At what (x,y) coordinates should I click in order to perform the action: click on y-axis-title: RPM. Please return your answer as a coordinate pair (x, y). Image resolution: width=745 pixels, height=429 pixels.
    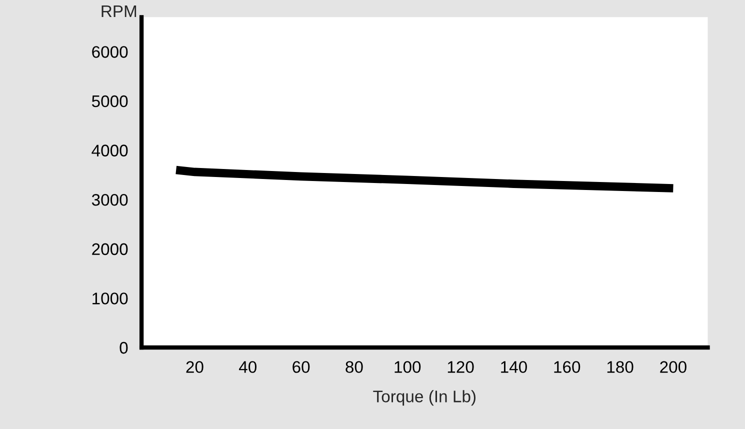
    Looking at the image, I should click on (119, 12).